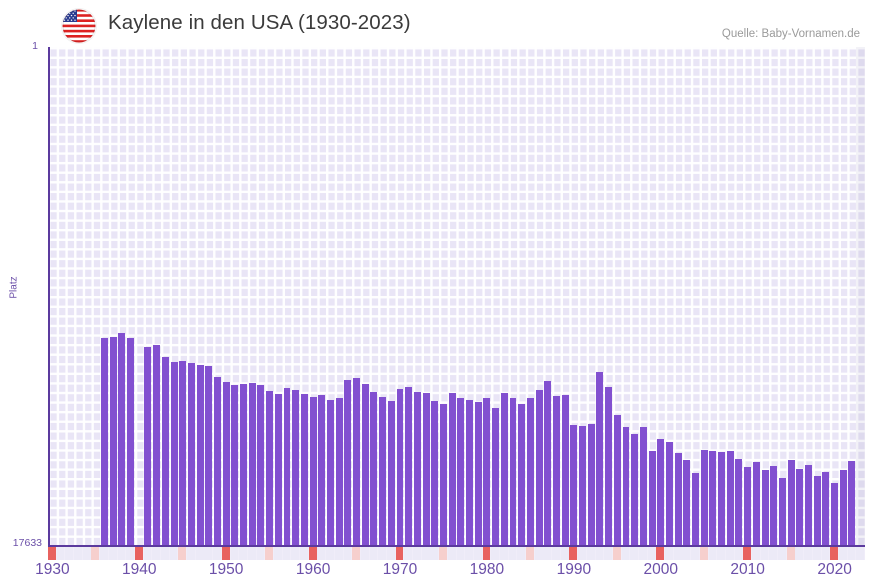  I want to click on year-marker-2018, so click(816, 553).